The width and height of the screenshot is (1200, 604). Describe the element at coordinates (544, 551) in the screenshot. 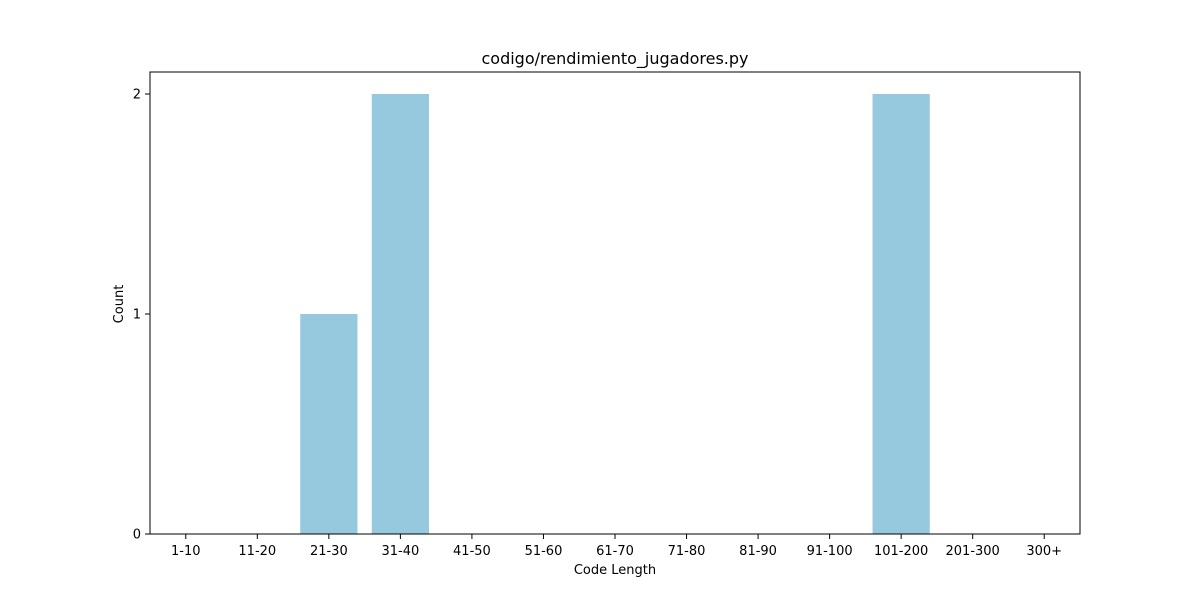

I see `x-tick-label: 51-60` at that location.